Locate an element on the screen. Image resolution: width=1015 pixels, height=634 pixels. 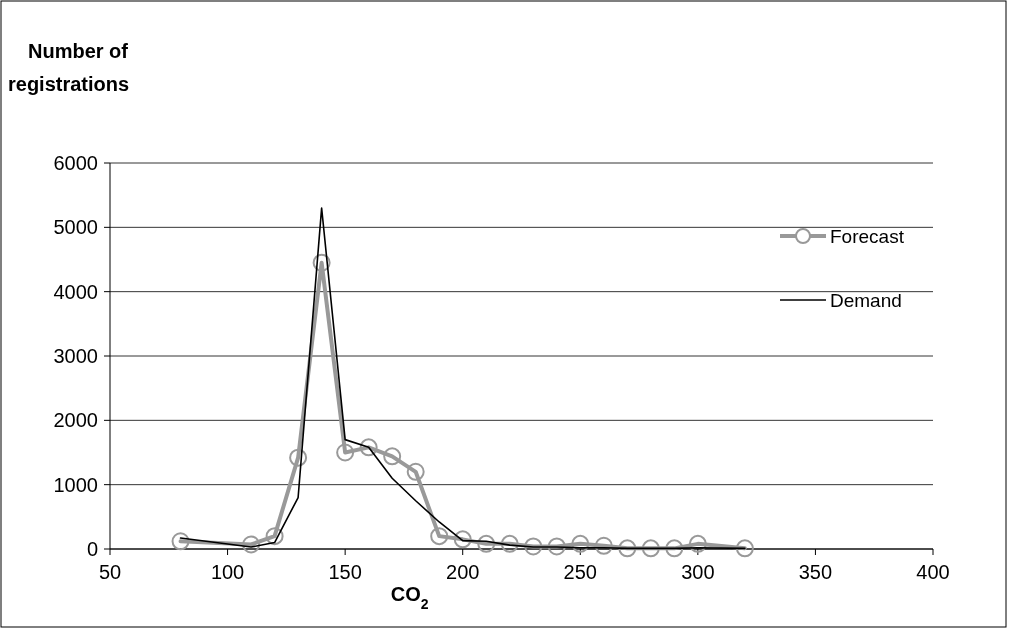
x-tick-label: 100 is located at coordinates (227, 572).